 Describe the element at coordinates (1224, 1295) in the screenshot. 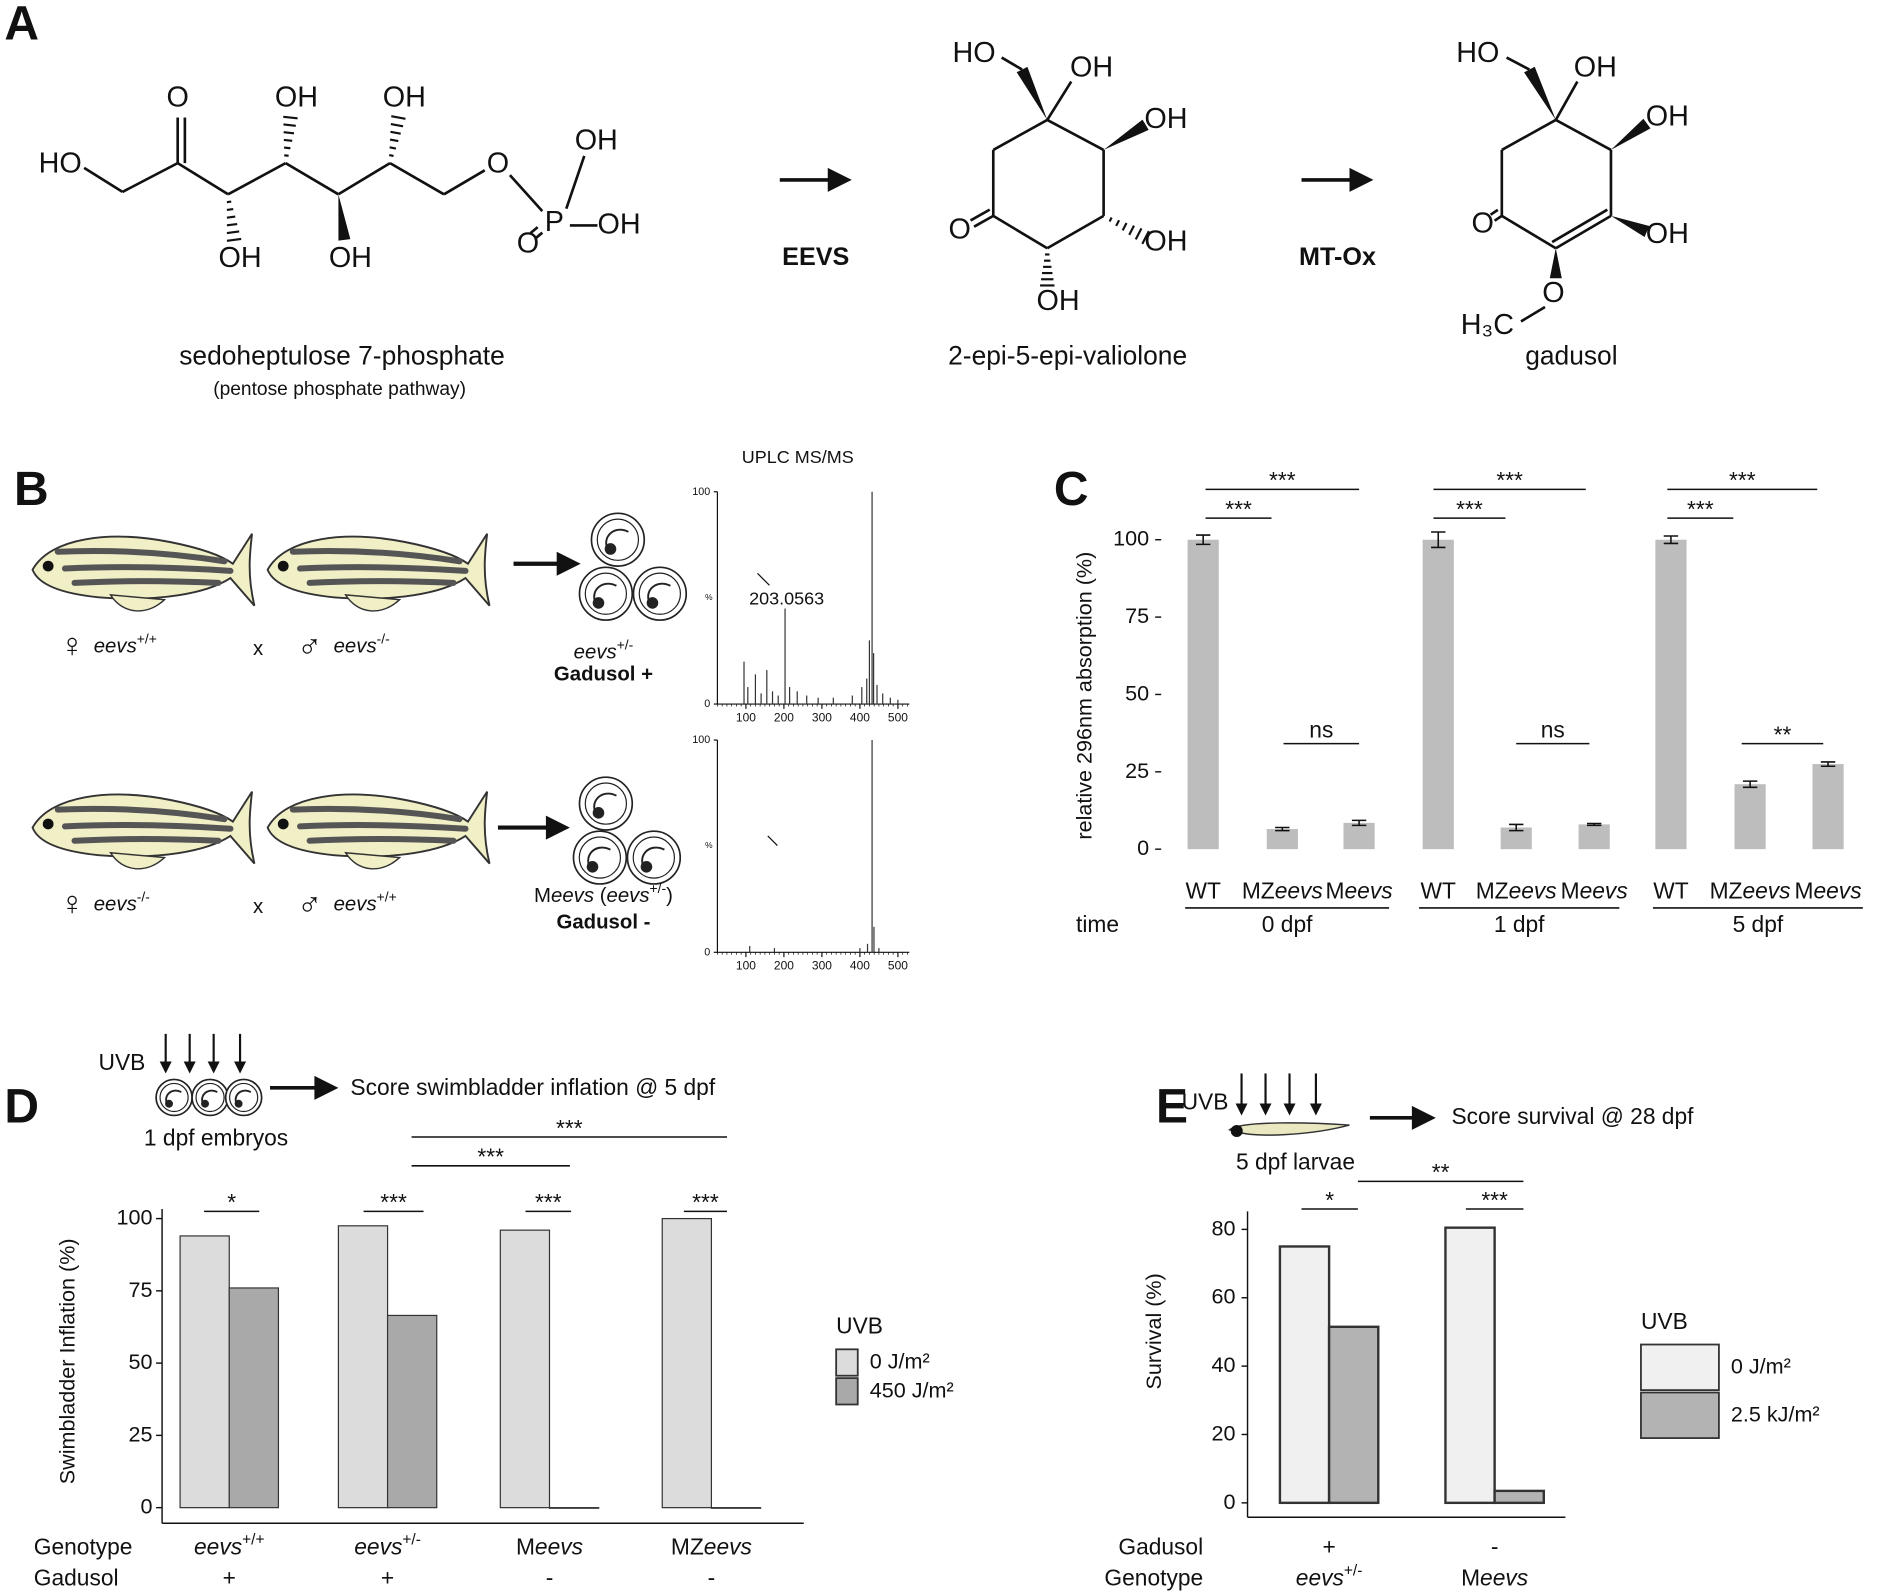

I see `y-tick-label: 60` at that location.